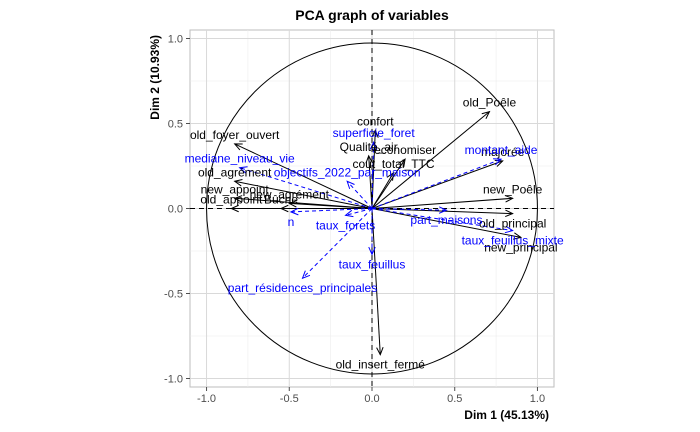 This screenshot has width=700, height=432. I want to click on variable-label: new_principal, so click(520, 247).